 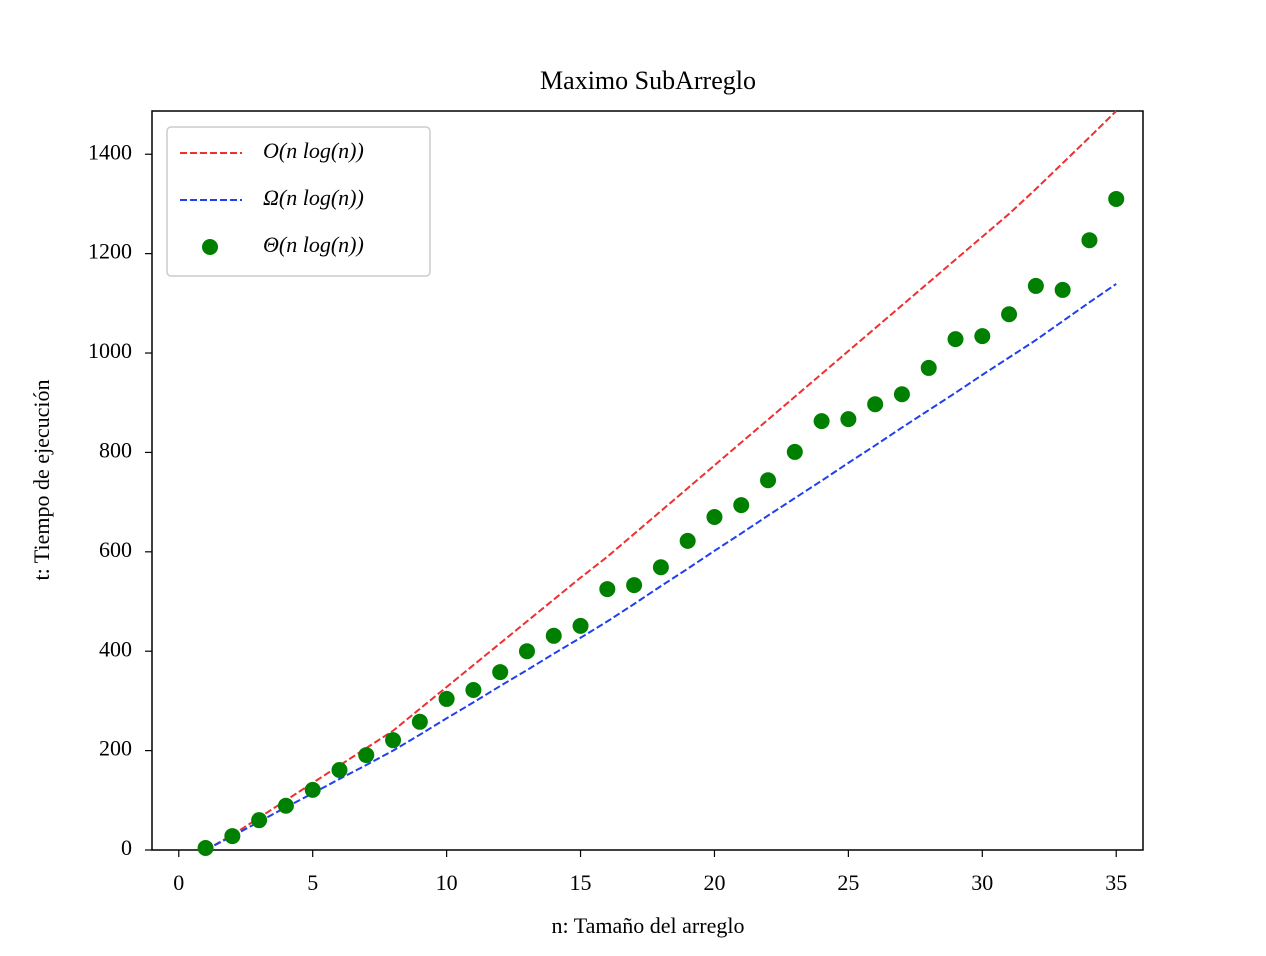 I want to click on y-tick-label: 600, so click(x=115, y=549).